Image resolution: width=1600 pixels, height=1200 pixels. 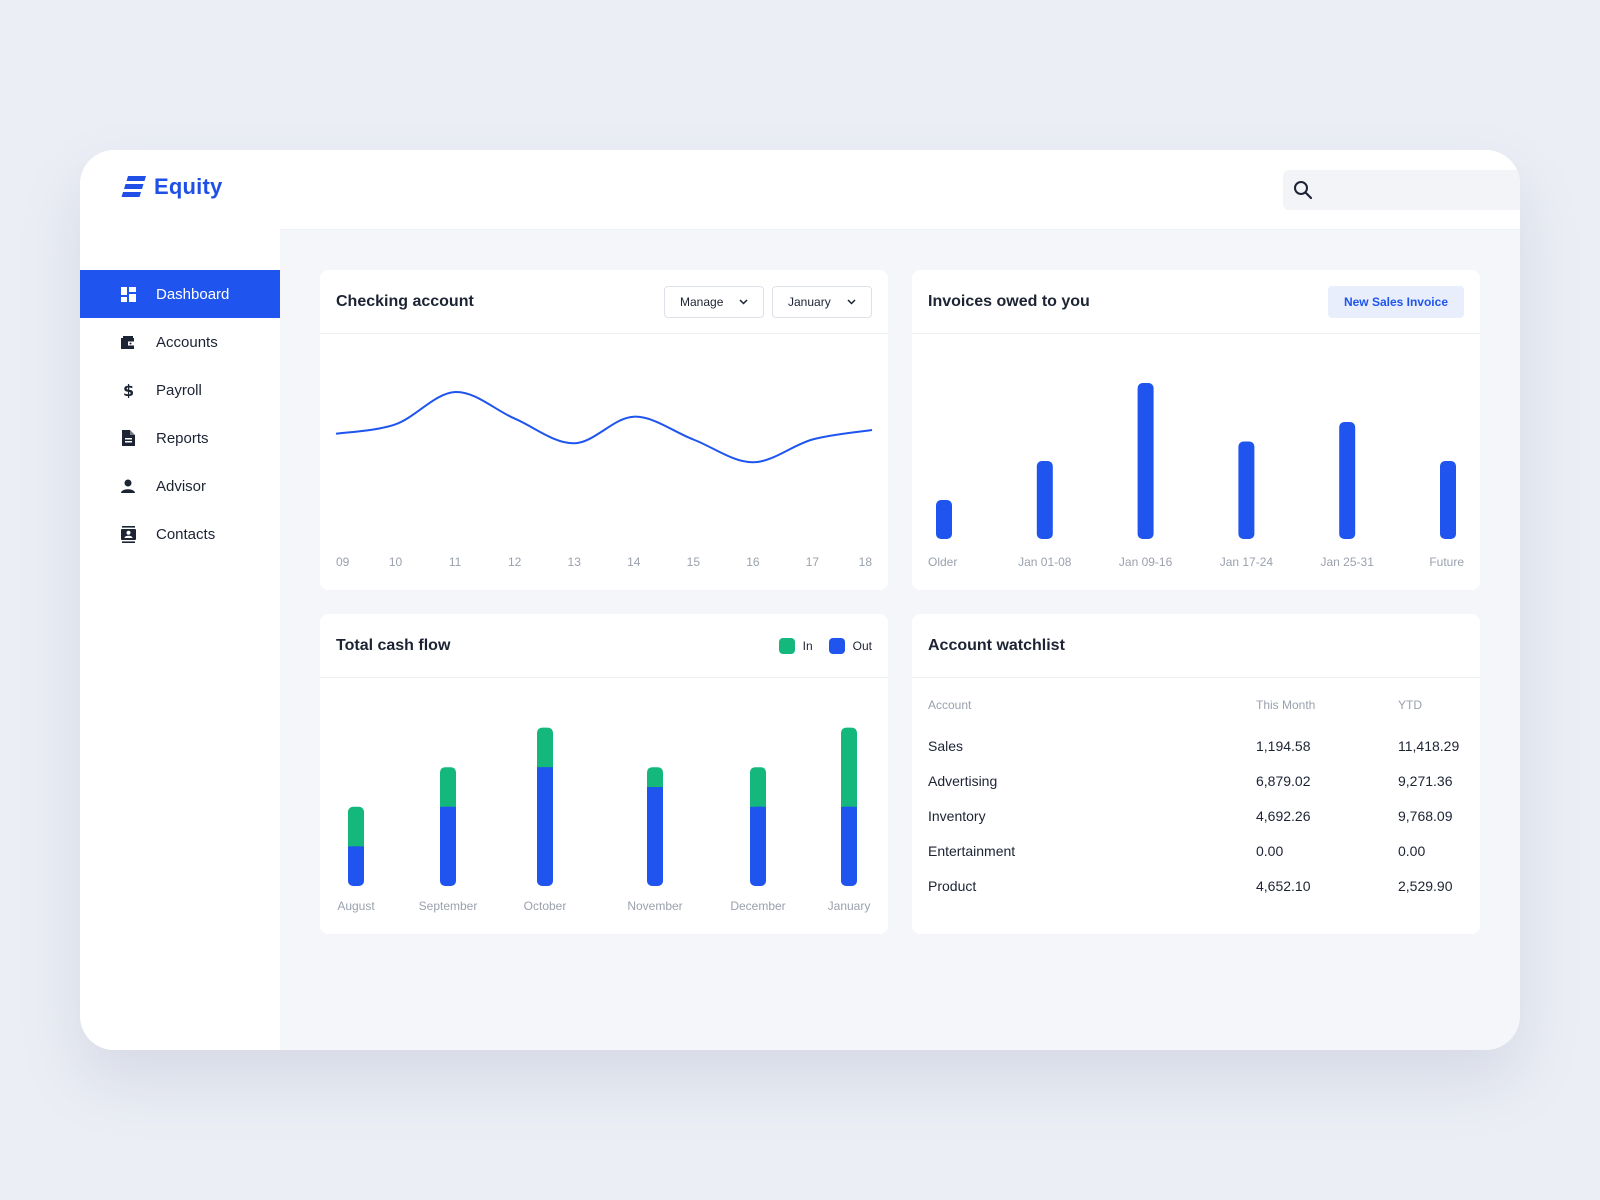 I want to click on x-tick-label: 10, so click(x=396, y=562).